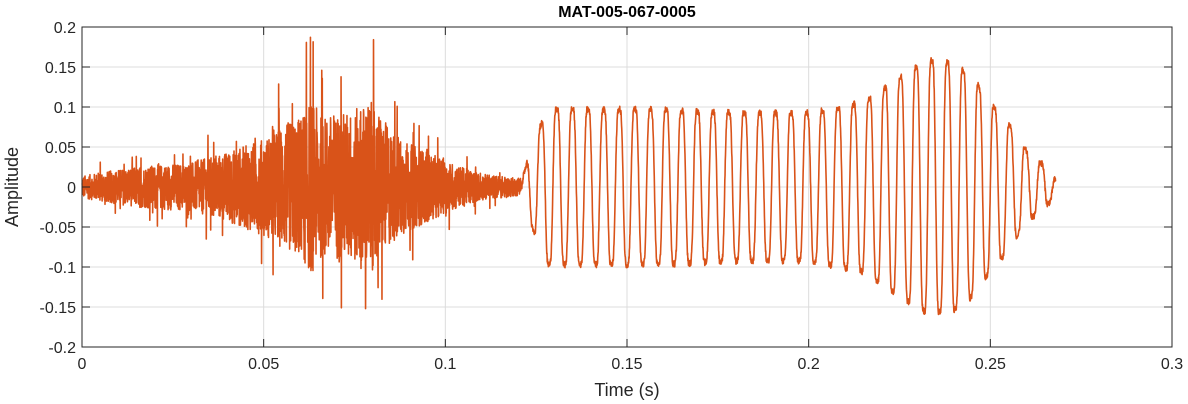  Describe the element at coordinates (58, 228) in the screenshot. I see `y-tick-label: -0.05` at that location.